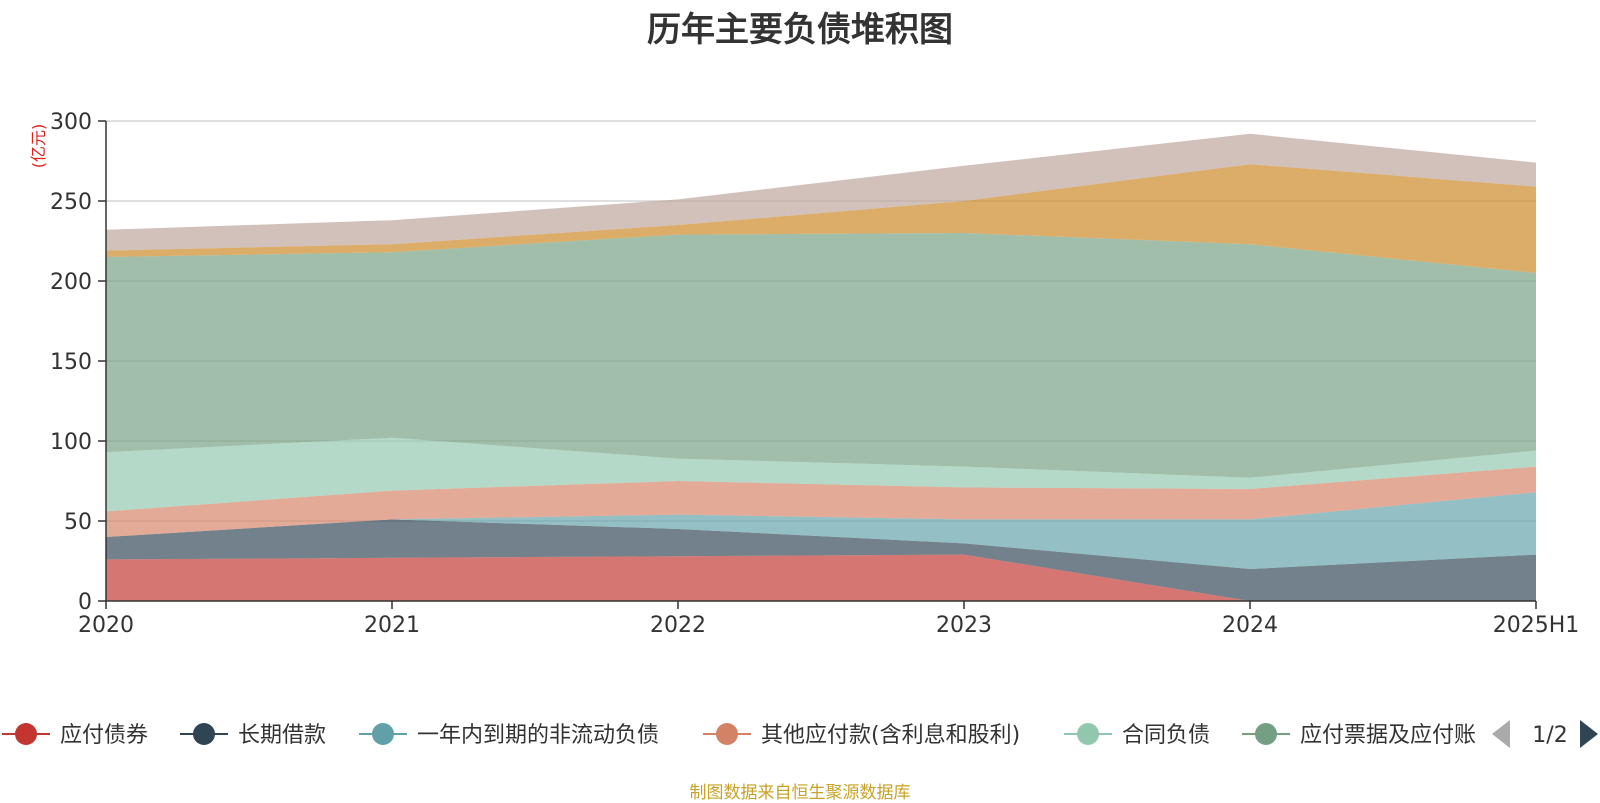  What do you see at coordinates (1589, 734) in the screenshot?
I see `legend-next-page-icon` at bounding box center [1589, 734].